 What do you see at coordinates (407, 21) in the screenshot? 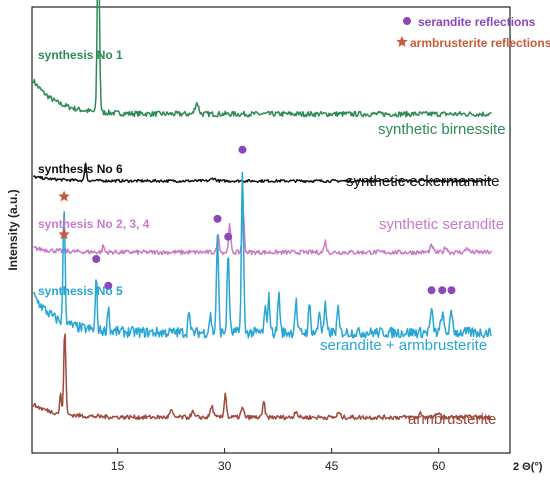
I see `legend-circle-icon` at bounding box center [407, 21].